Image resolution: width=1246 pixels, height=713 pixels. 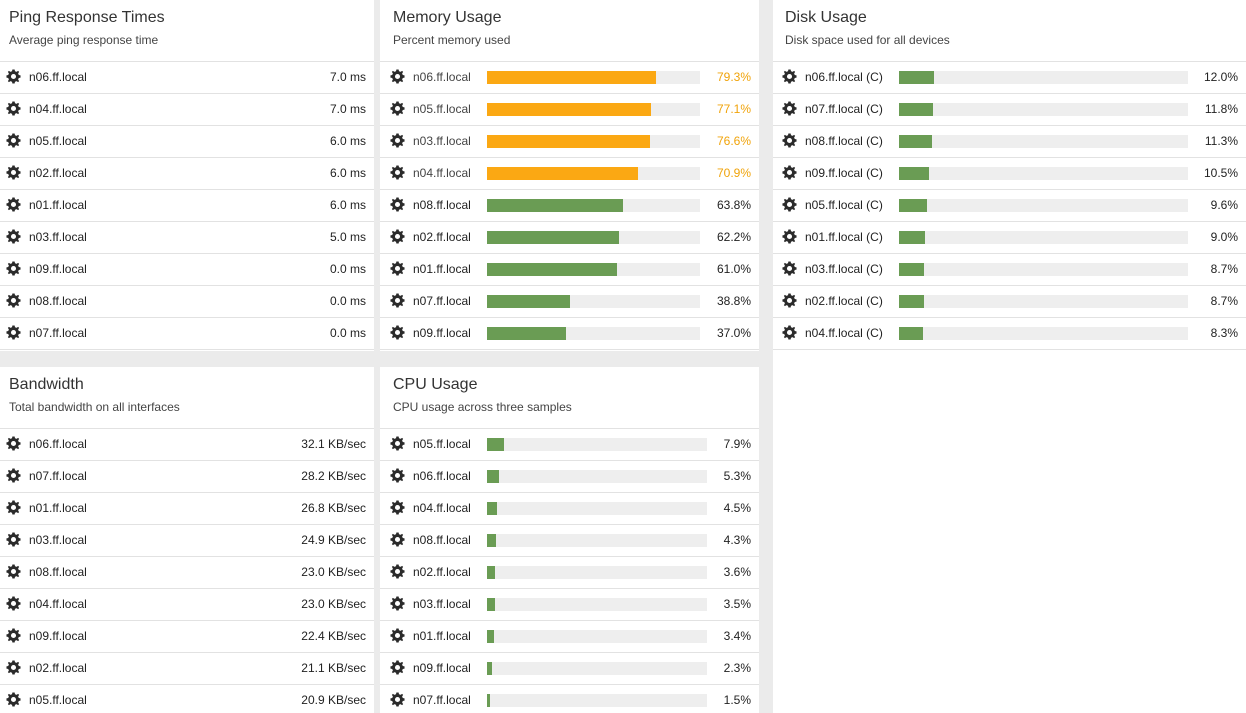 What do you see at coordinates (187, 77) in the screenshot?
I see `list-item: n06.ff.local 7.0 ms` at bounding box center [187, 77].